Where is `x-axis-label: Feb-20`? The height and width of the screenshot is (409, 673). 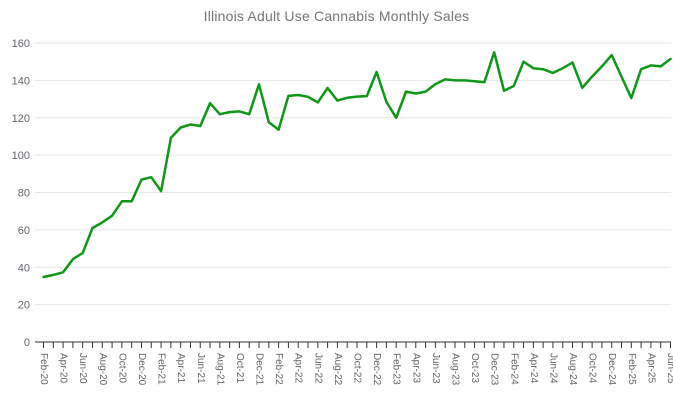 x-axis-label: Feb-20 is located at coordinates (43, 369).